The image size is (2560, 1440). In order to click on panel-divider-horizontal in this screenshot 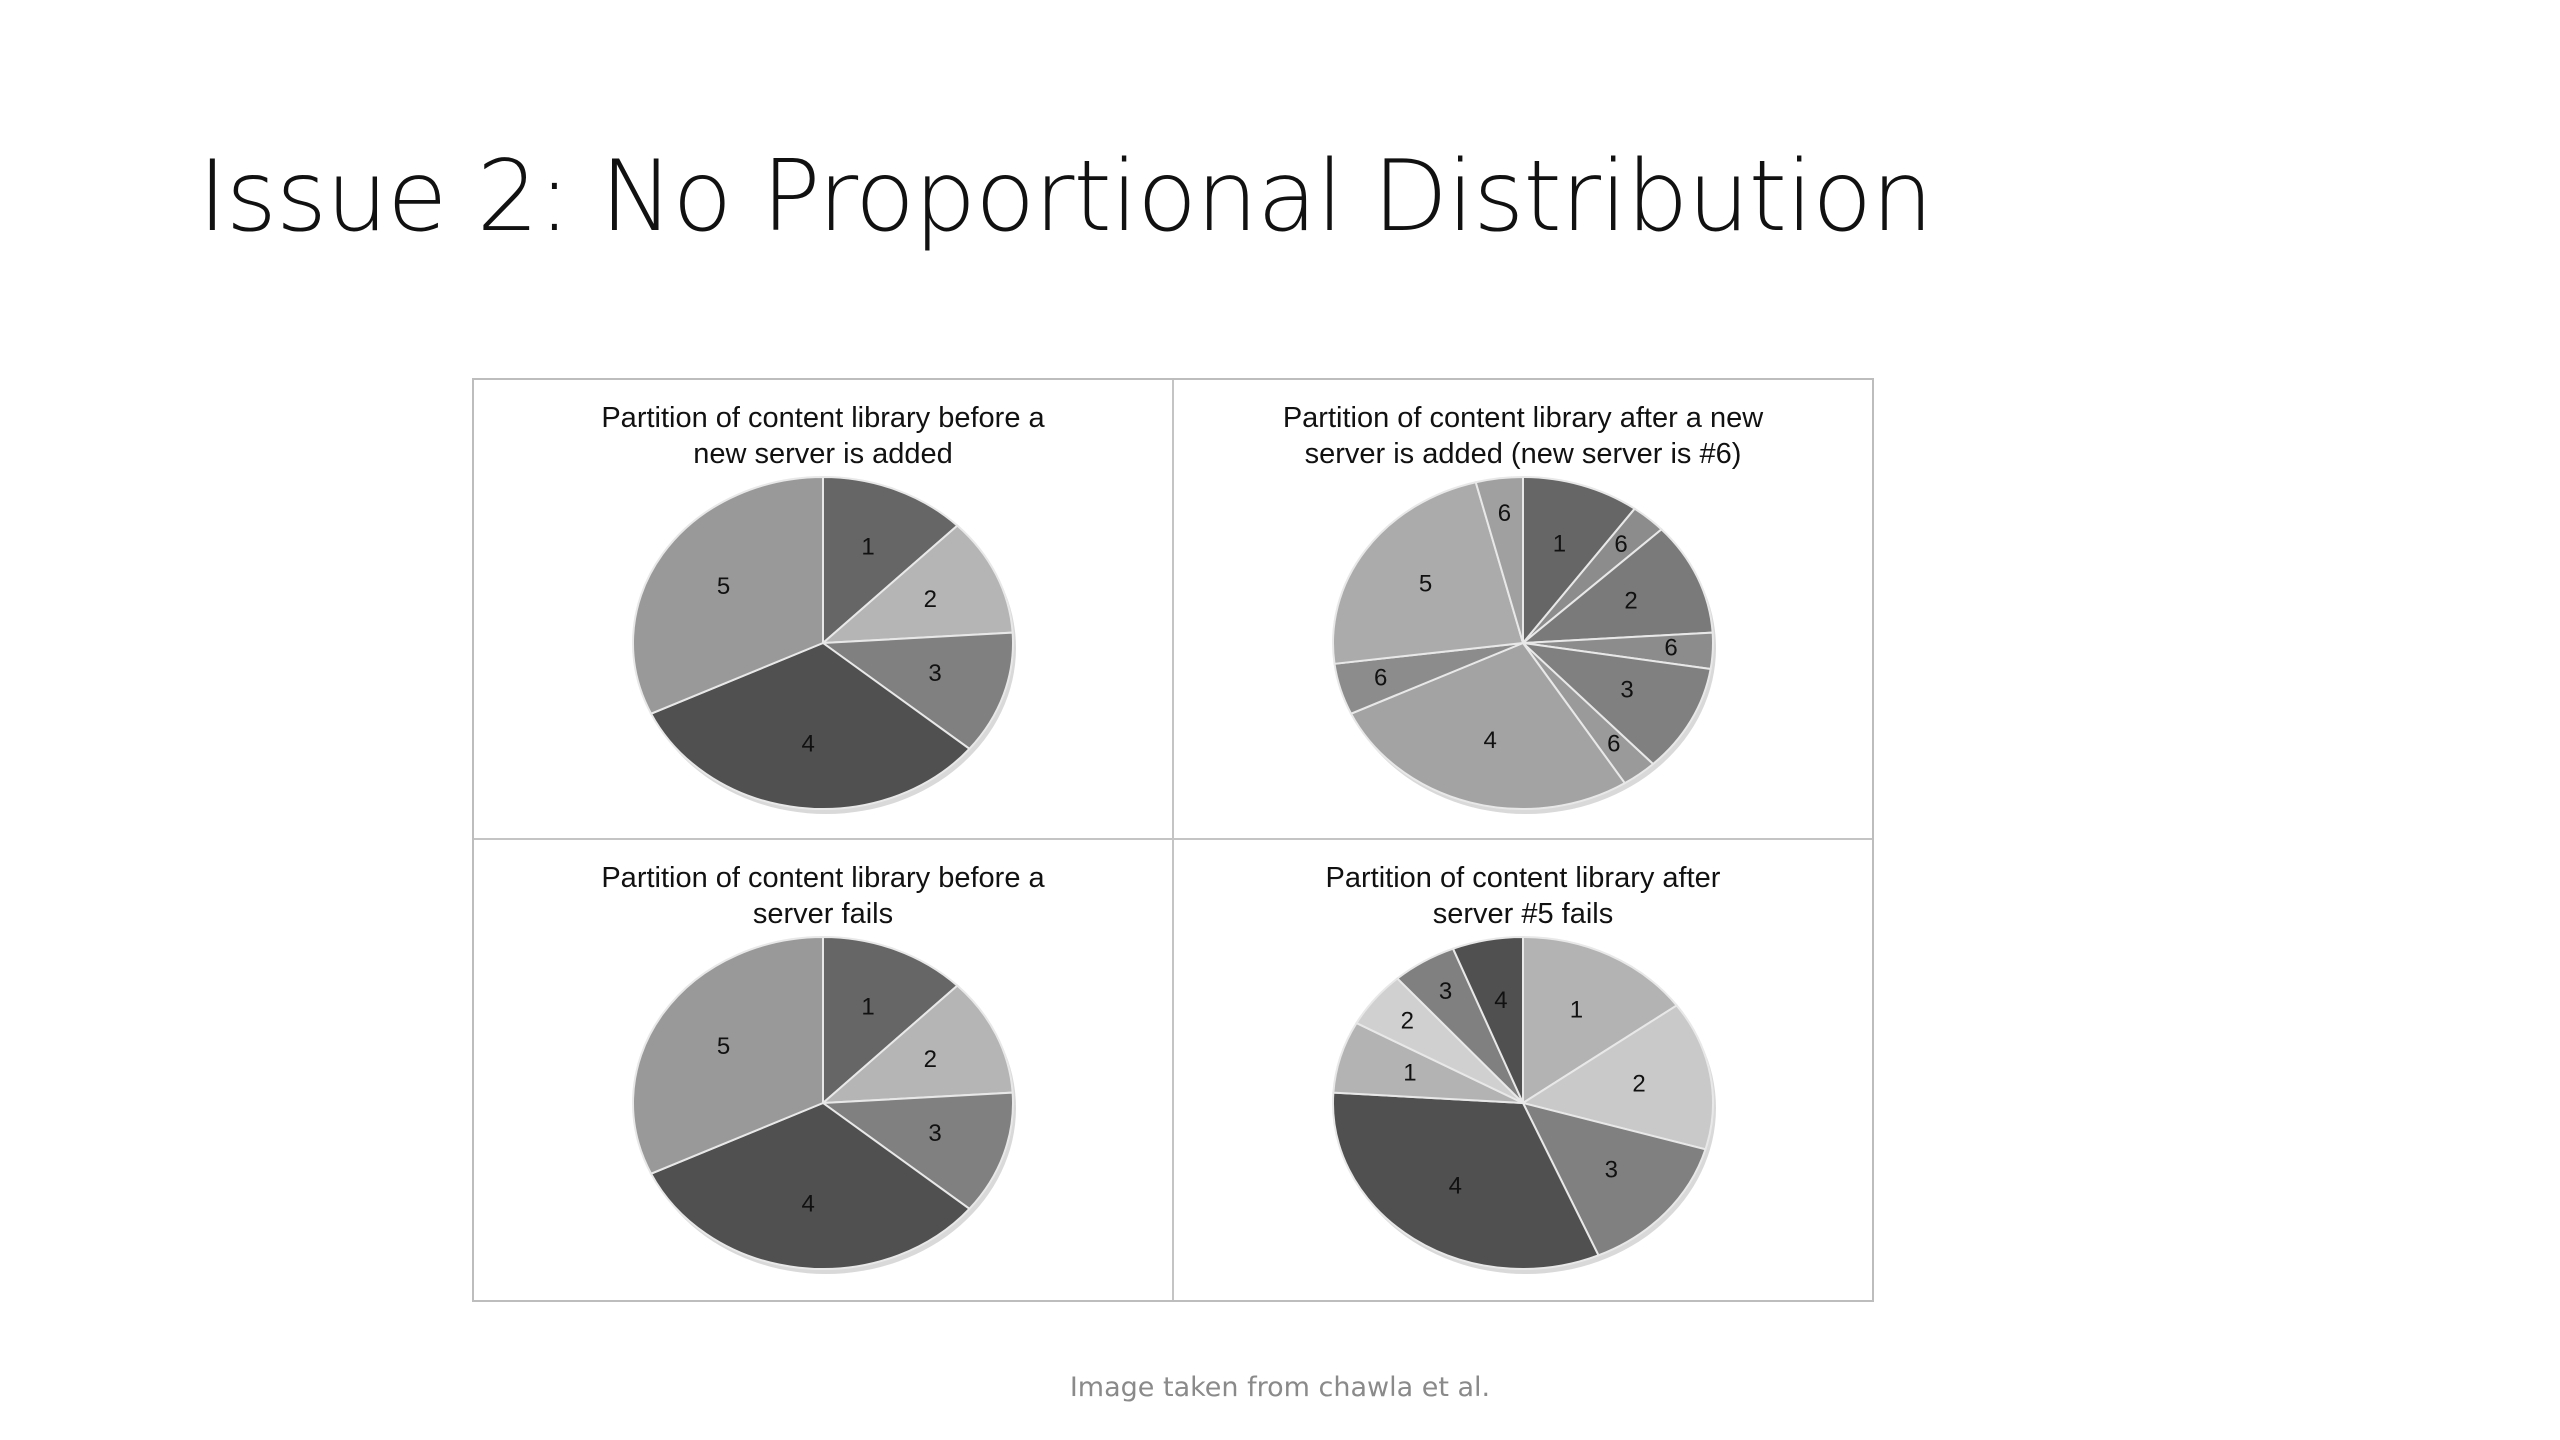, I will do `click(1173, 839)`.